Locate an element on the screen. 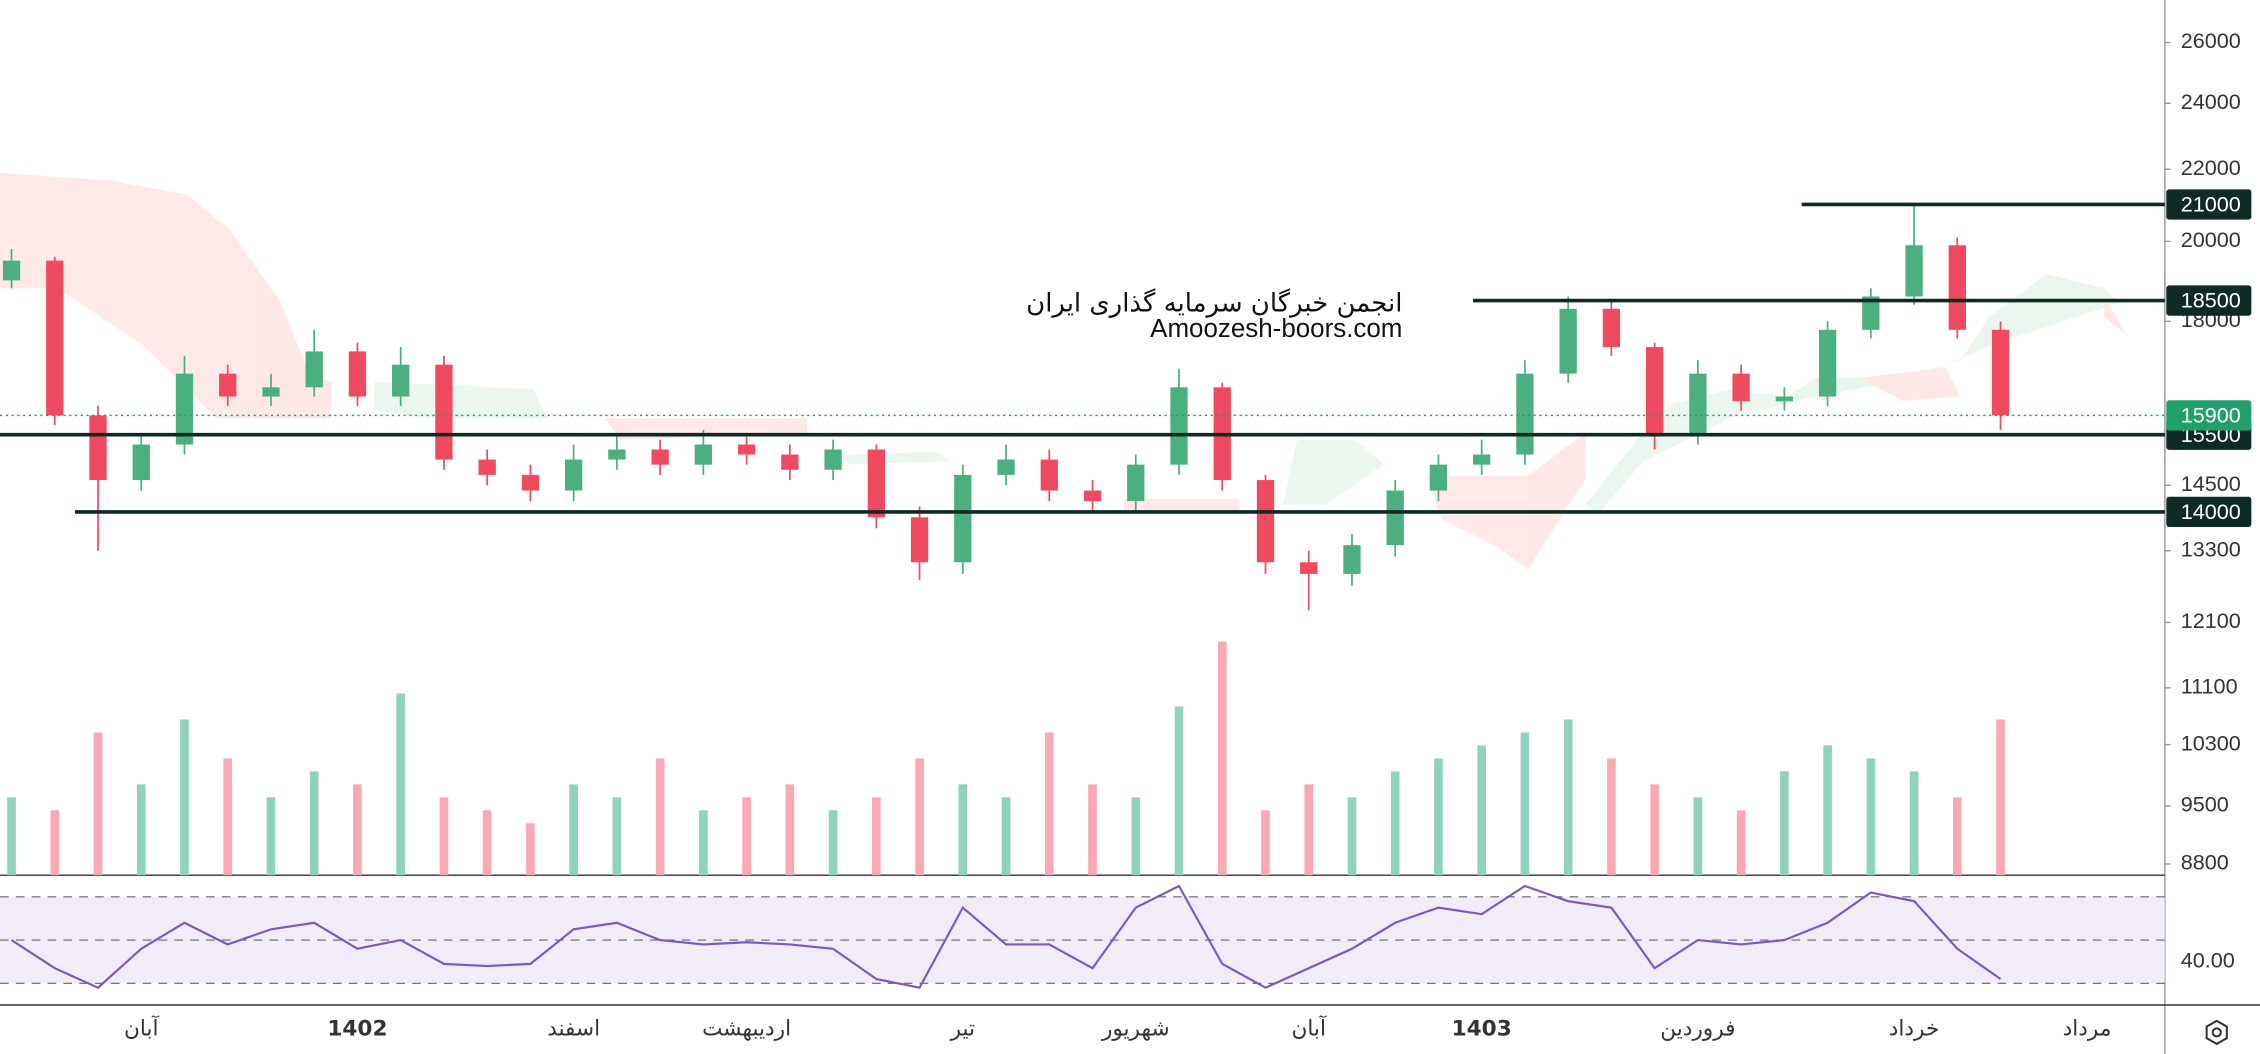 The image size is (2260, 1054). level-label: 21000 is located at coordinates (2211, 204).